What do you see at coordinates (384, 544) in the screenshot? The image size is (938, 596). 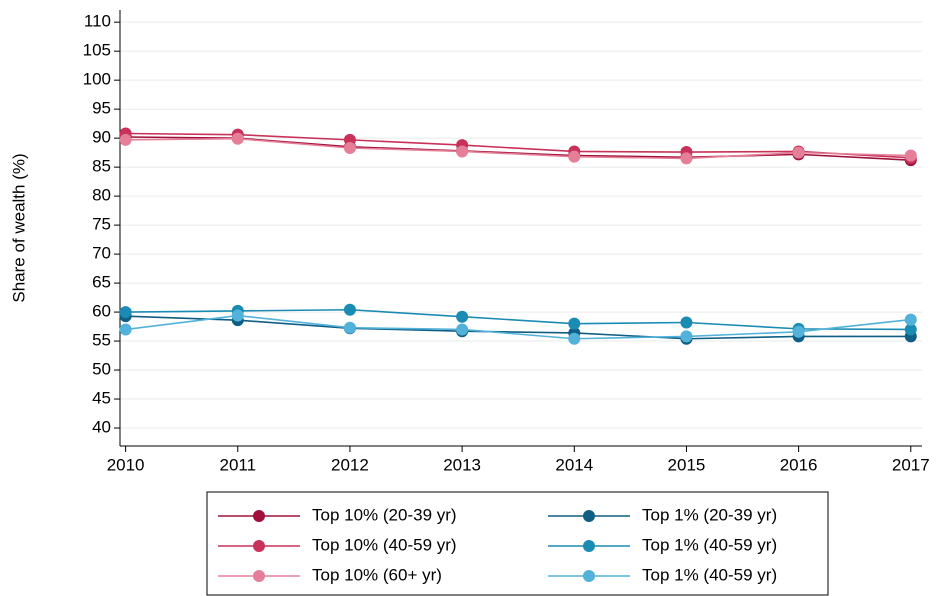 I see `legend-label: Top 10% (40-59 yr)` at bounding box center [384, 544].